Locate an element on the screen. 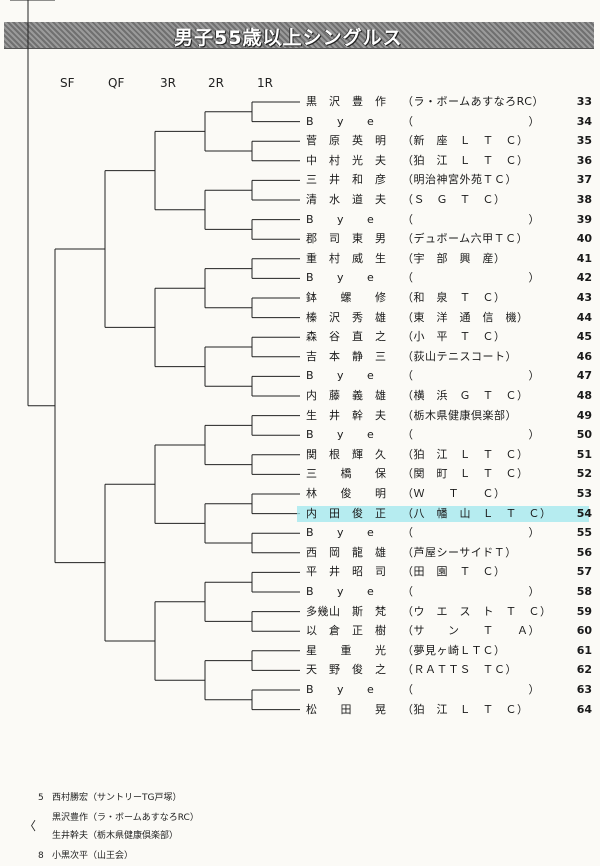 The width and height of the screenshot is (600, 866). player-name: 以 倉 正 樹 is located at coordinates (346, 631).